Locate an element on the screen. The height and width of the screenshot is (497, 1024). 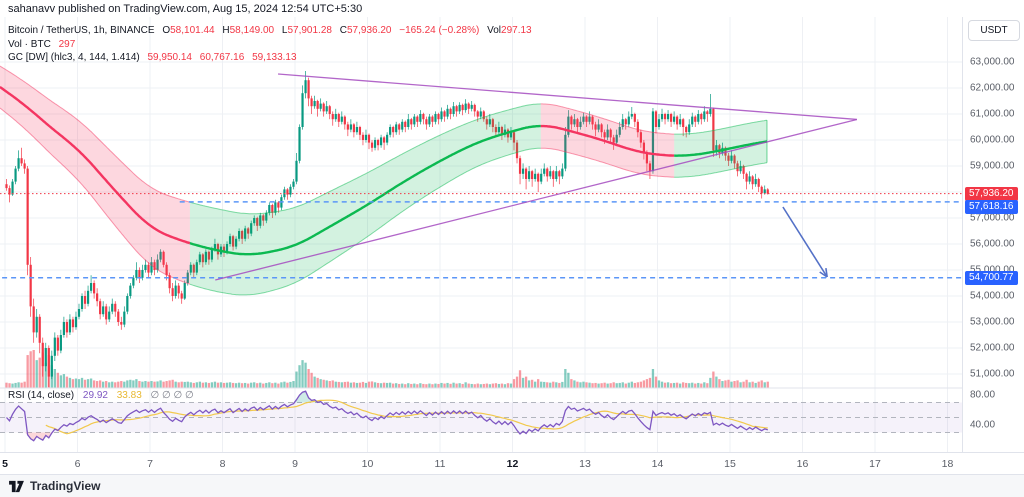
vol-label: Vol is located at coordinates (494, 30).